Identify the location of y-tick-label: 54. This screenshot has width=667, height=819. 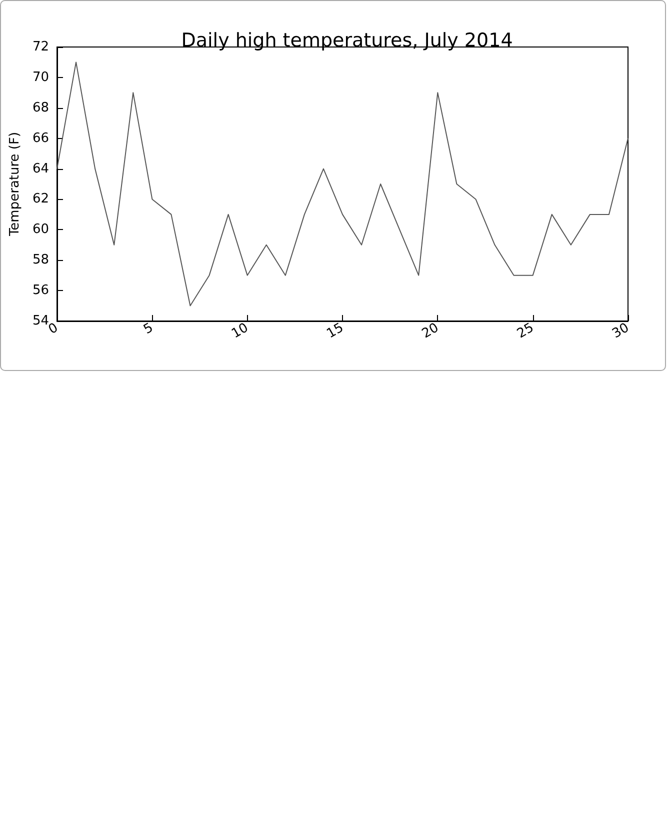
(40, 321).